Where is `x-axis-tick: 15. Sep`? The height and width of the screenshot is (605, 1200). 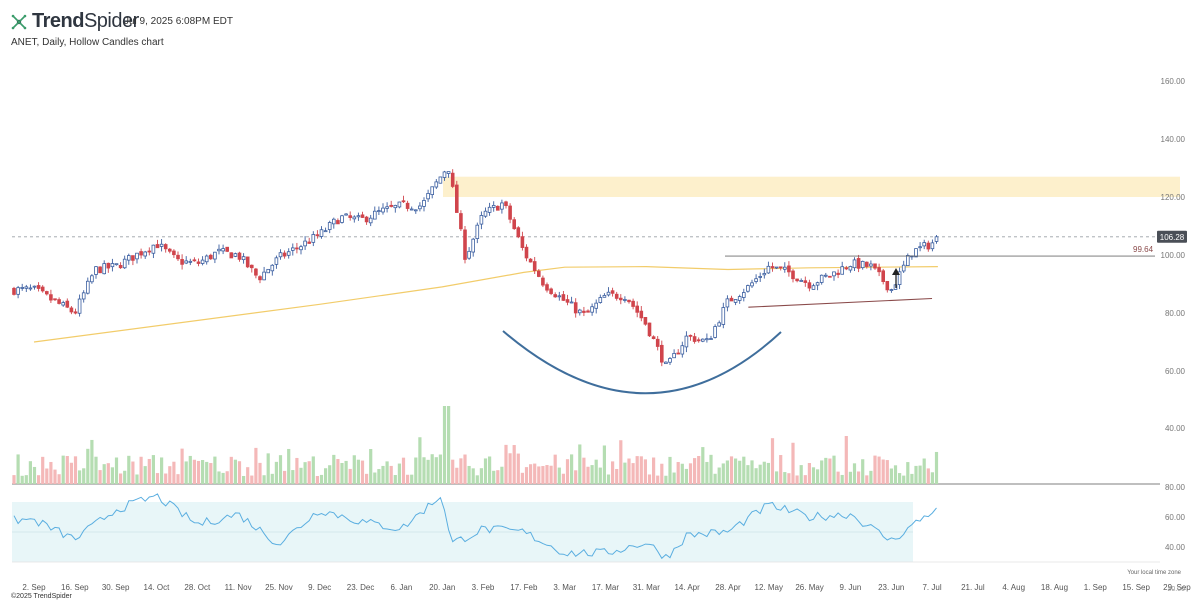 x-axis-tick: 15. Sep is located at coordinates (1136, 587).